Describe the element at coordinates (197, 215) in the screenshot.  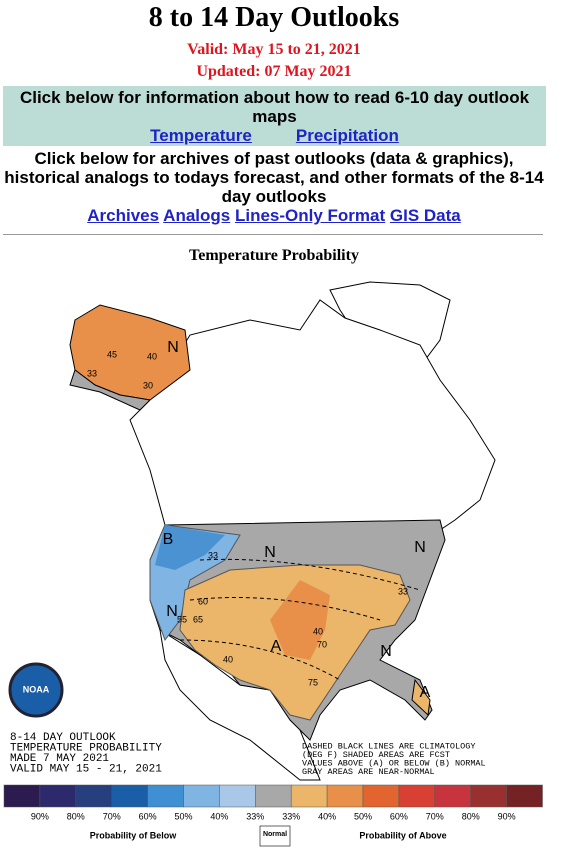
I see `link: Analogs` at that location.